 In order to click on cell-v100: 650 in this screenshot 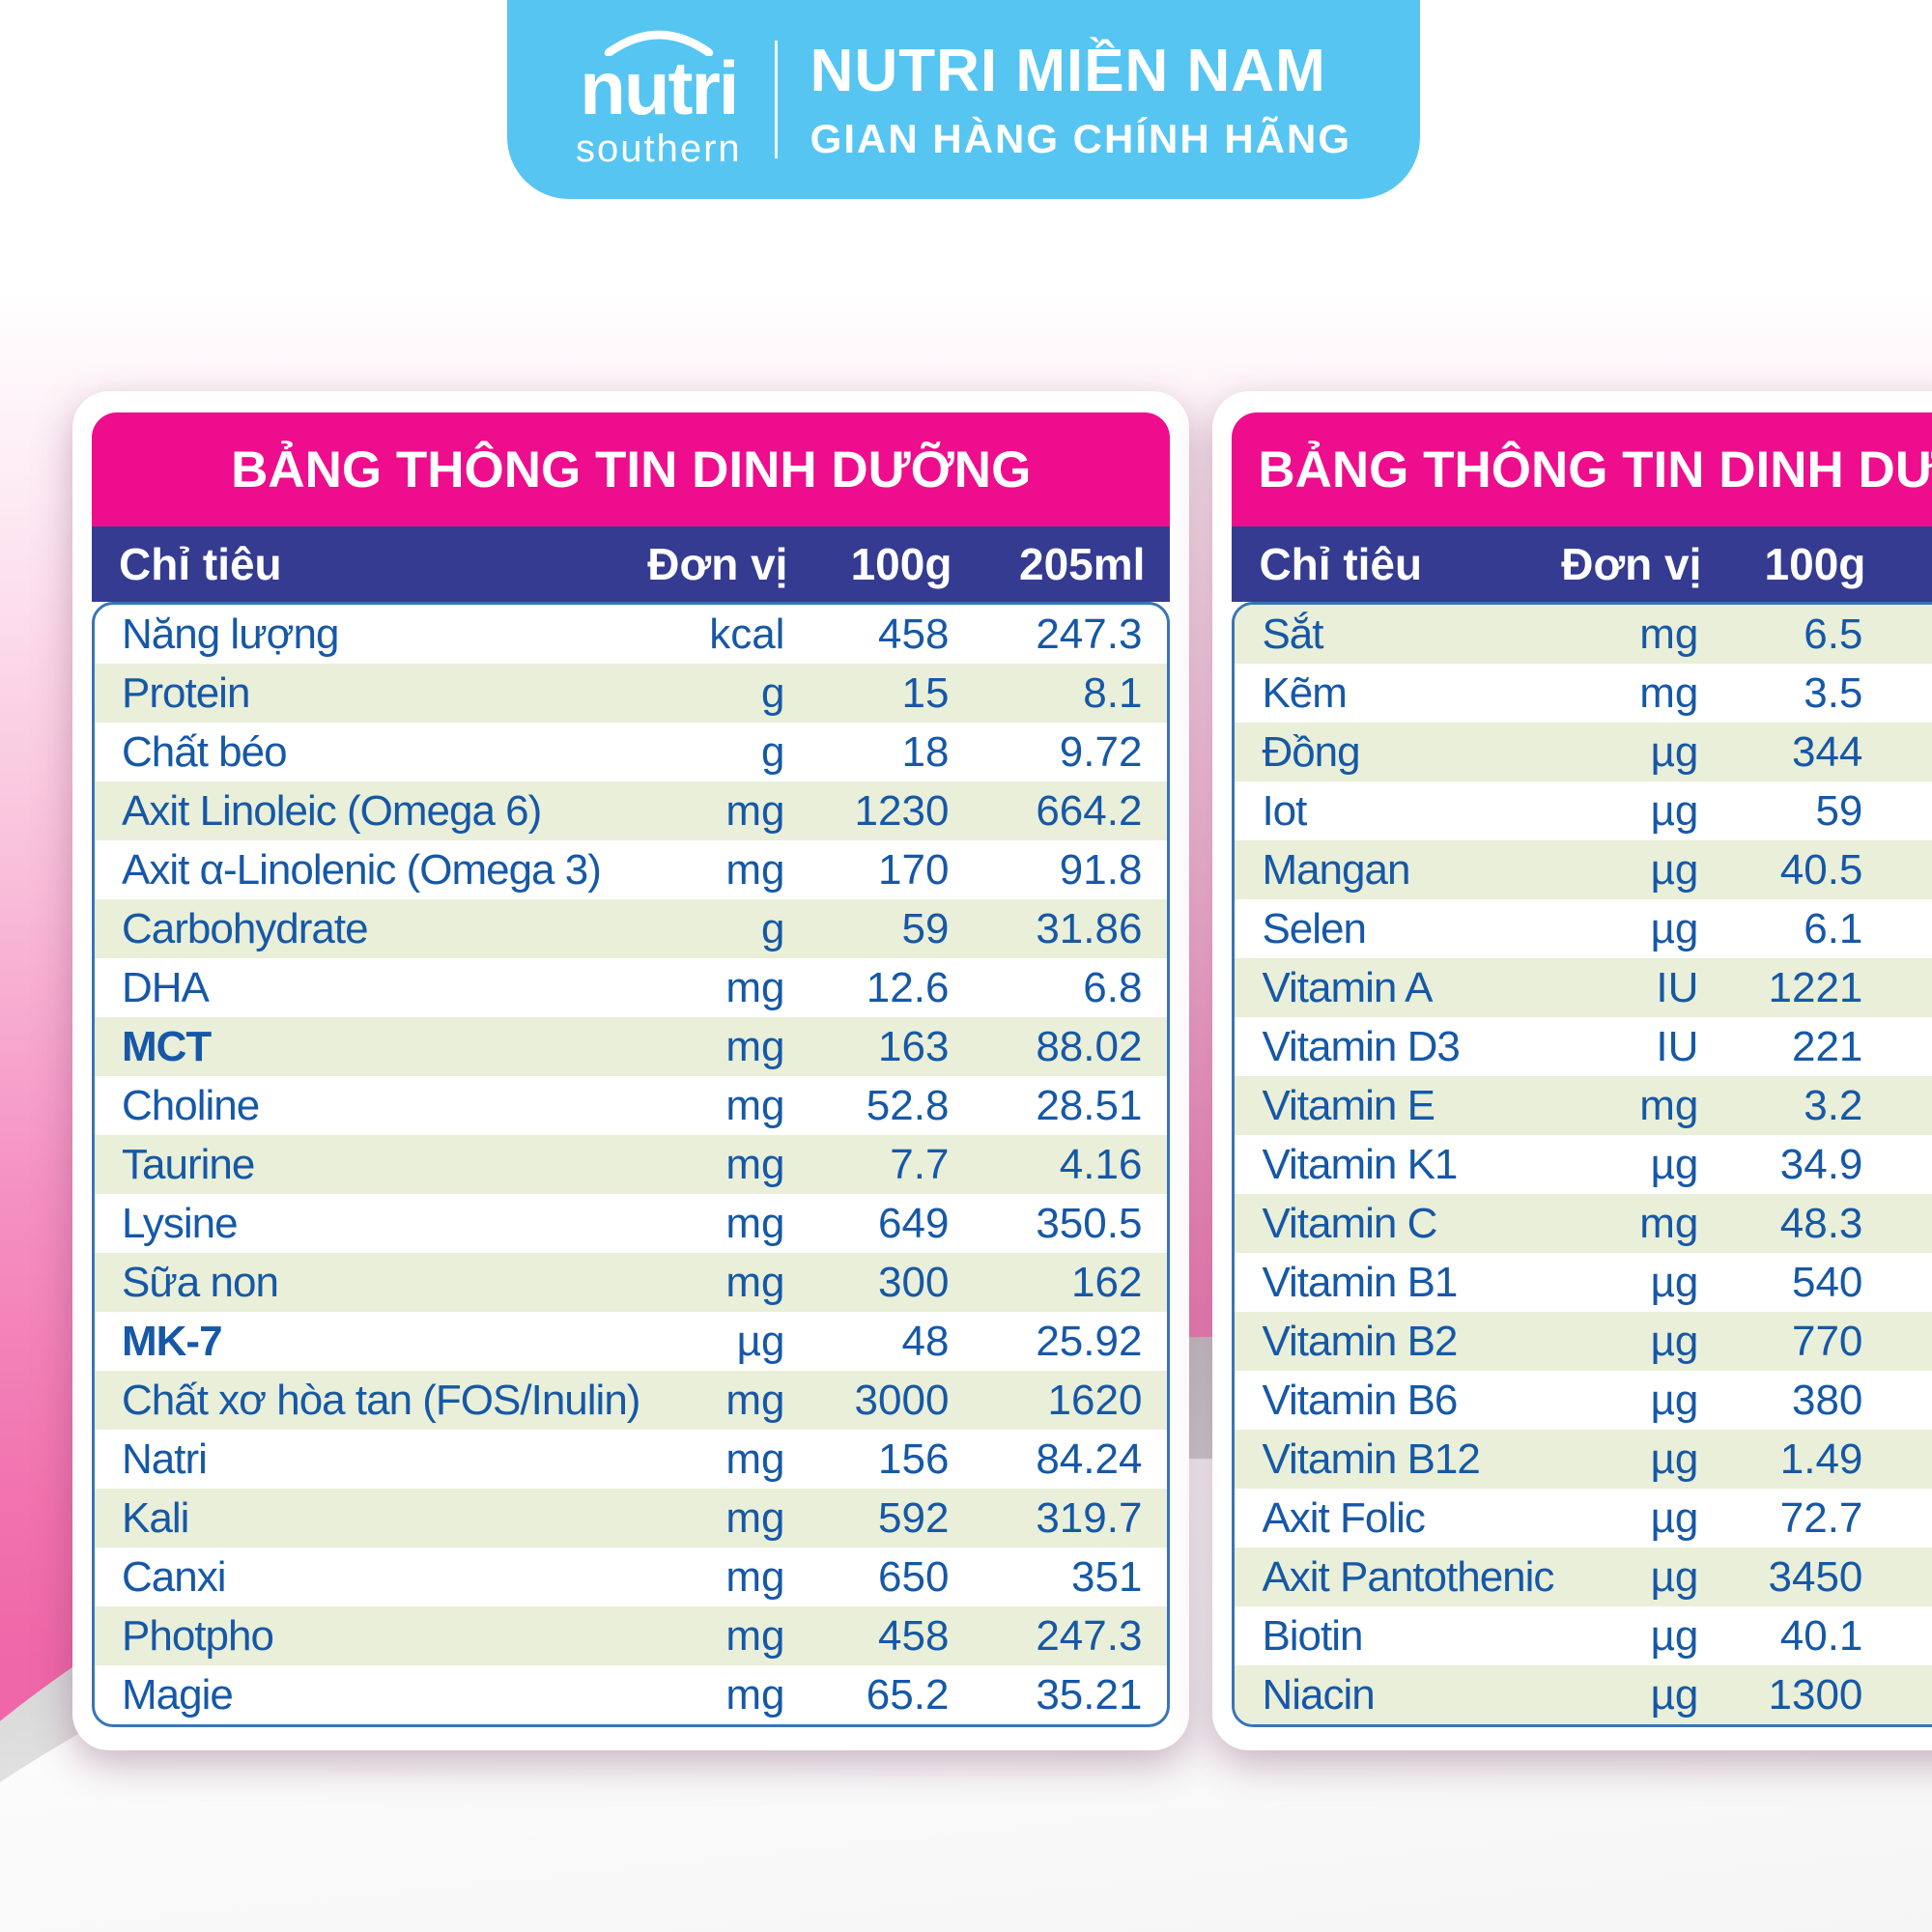, I will do `click(914, 1576)`.